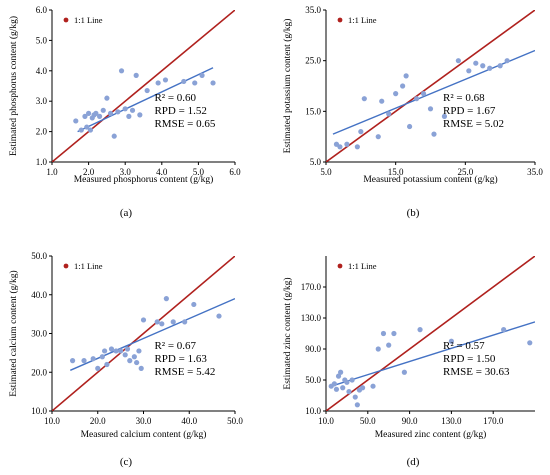 This screenshot has height=475, width=550. What do you see at coordinates (469, 359) in the screenshot?
I see `stat-line: RPD = 1.50` at bounding box center [469, 359].